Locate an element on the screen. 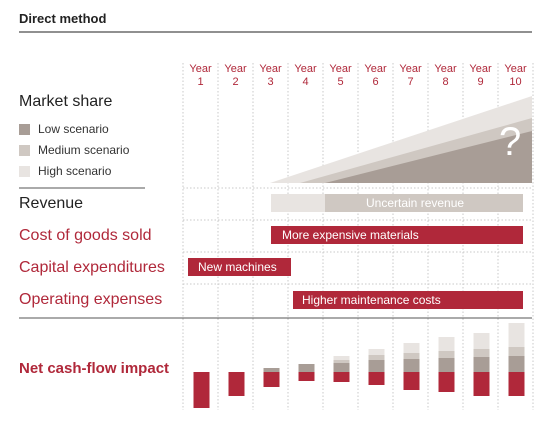  page-title: Direct method is located at coordinates (63, 18).